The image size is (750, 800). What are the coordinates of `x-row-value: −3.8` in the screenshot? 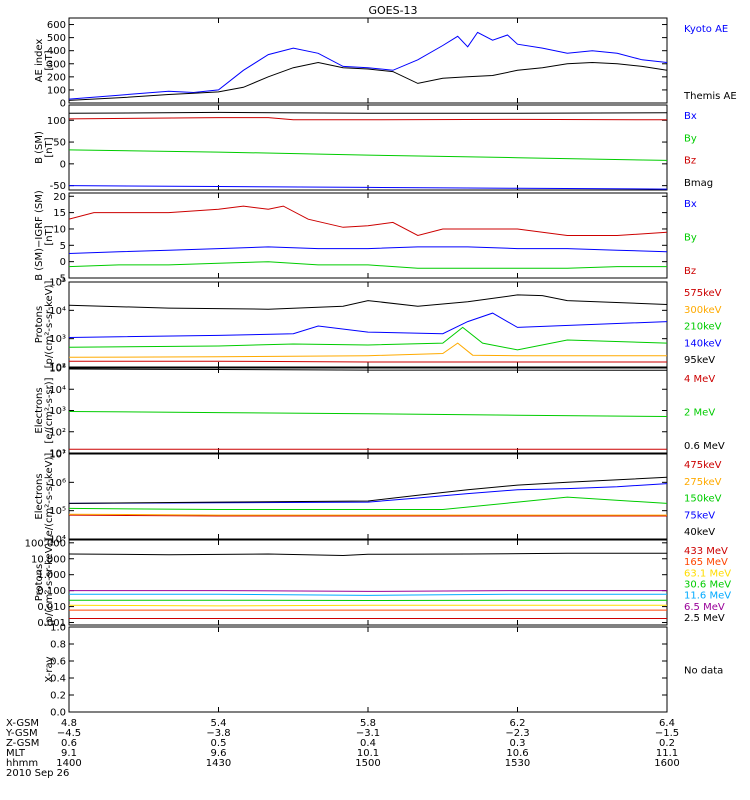 It's located at (218, 733).